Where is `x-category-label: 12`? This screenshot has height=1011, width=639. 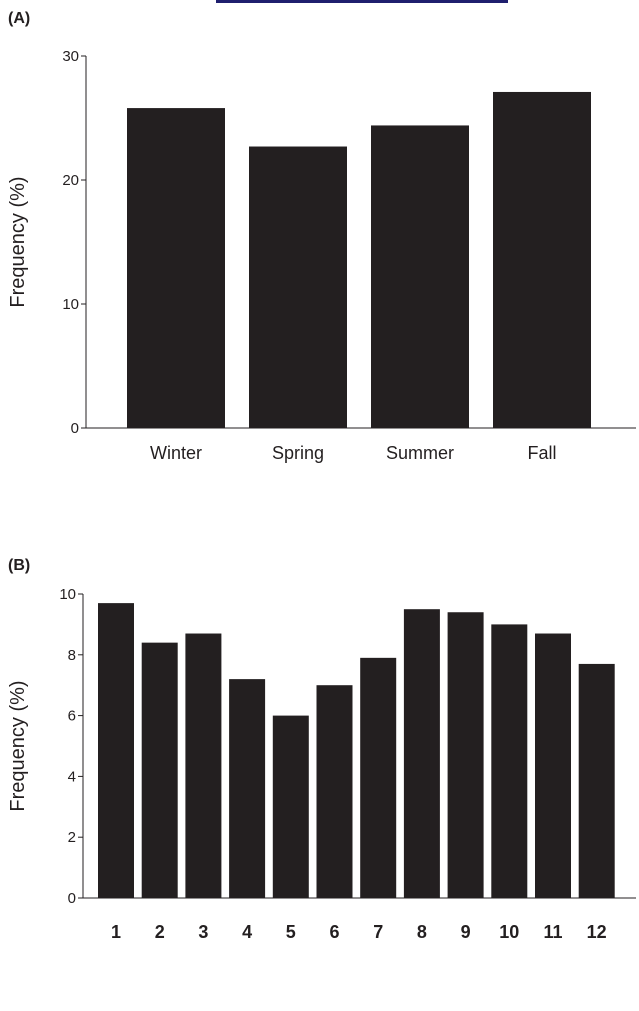 x-category-label: 12 is located at coordinates (597, 932).